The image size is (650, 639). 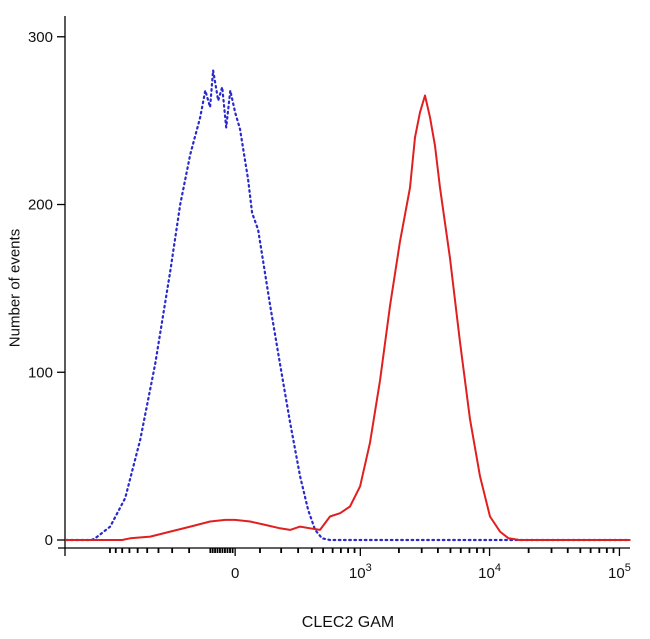 I want to click on x-ticks: 0 10³ 10⁴ 10⁵, so click(x=431, y=565).